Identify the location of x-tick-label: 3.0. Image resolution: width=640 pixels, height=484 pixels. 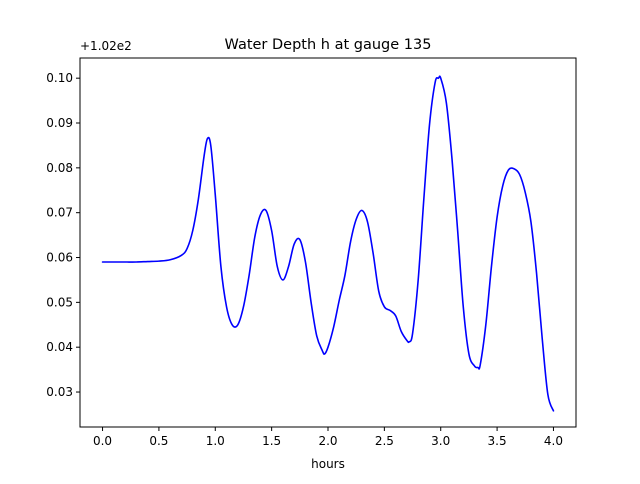
(440, 441).